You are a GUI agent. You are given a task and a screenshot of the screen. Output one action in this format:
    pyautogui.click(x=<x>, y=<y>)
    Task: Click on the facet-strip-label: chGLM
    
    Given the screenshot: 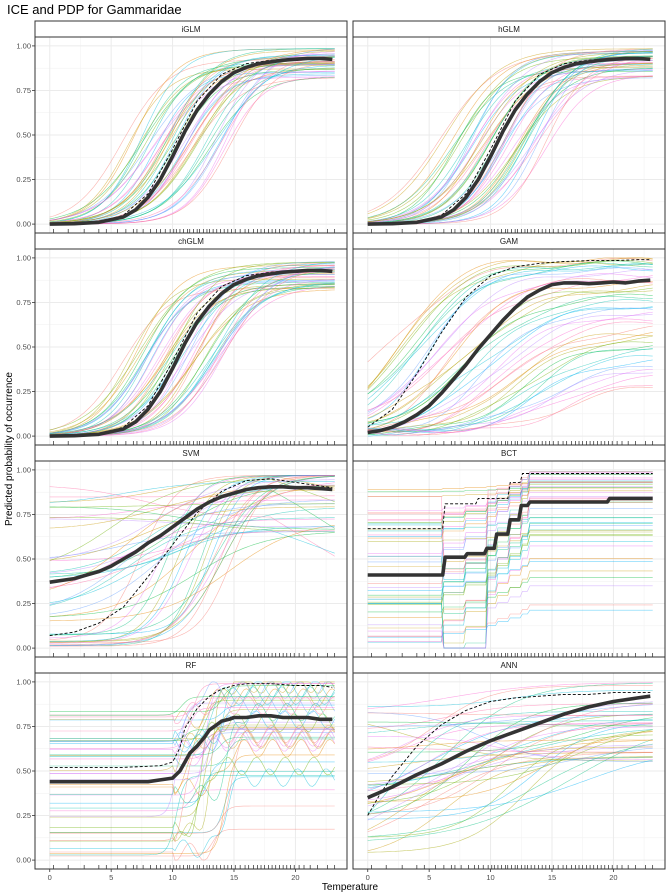 What is the action you would take?
    pyautogui.click(x=191, y=241)
    